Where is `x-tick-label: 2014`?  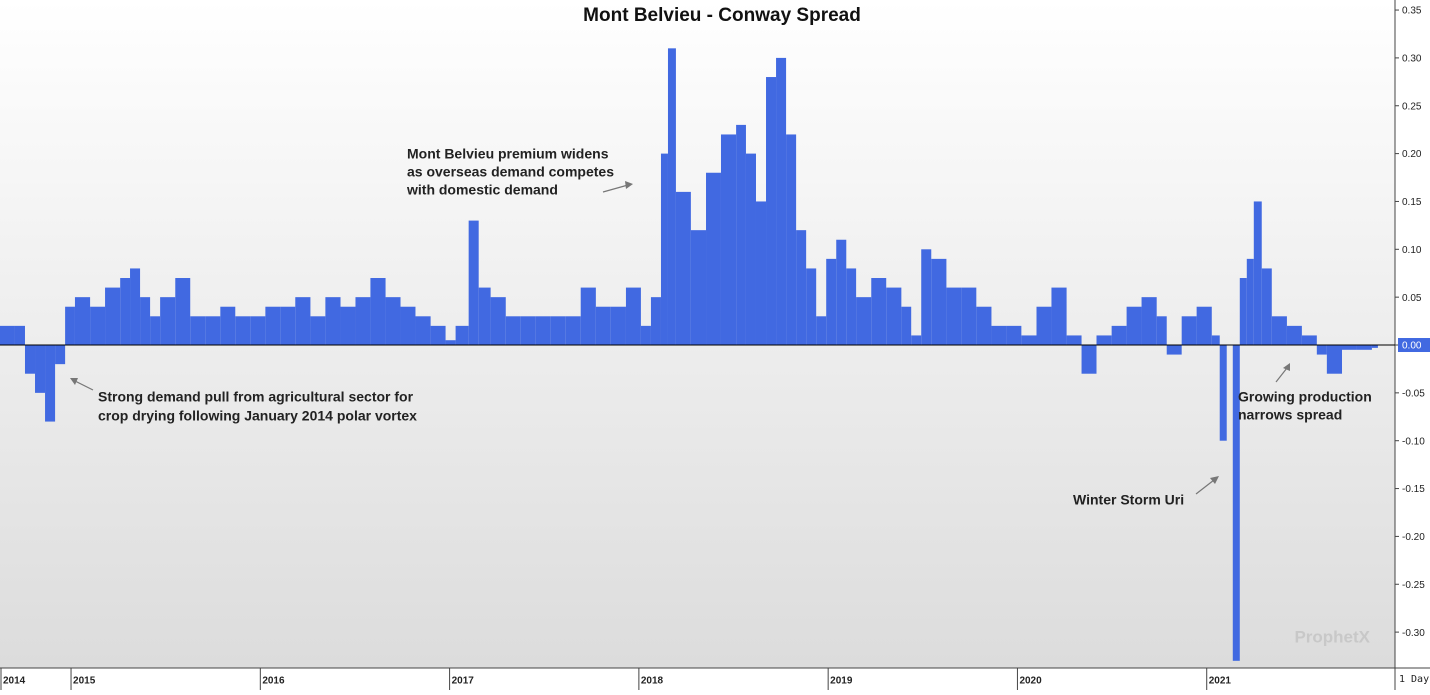
x-tick-label: 2014 is located at coordinates (14, 681).